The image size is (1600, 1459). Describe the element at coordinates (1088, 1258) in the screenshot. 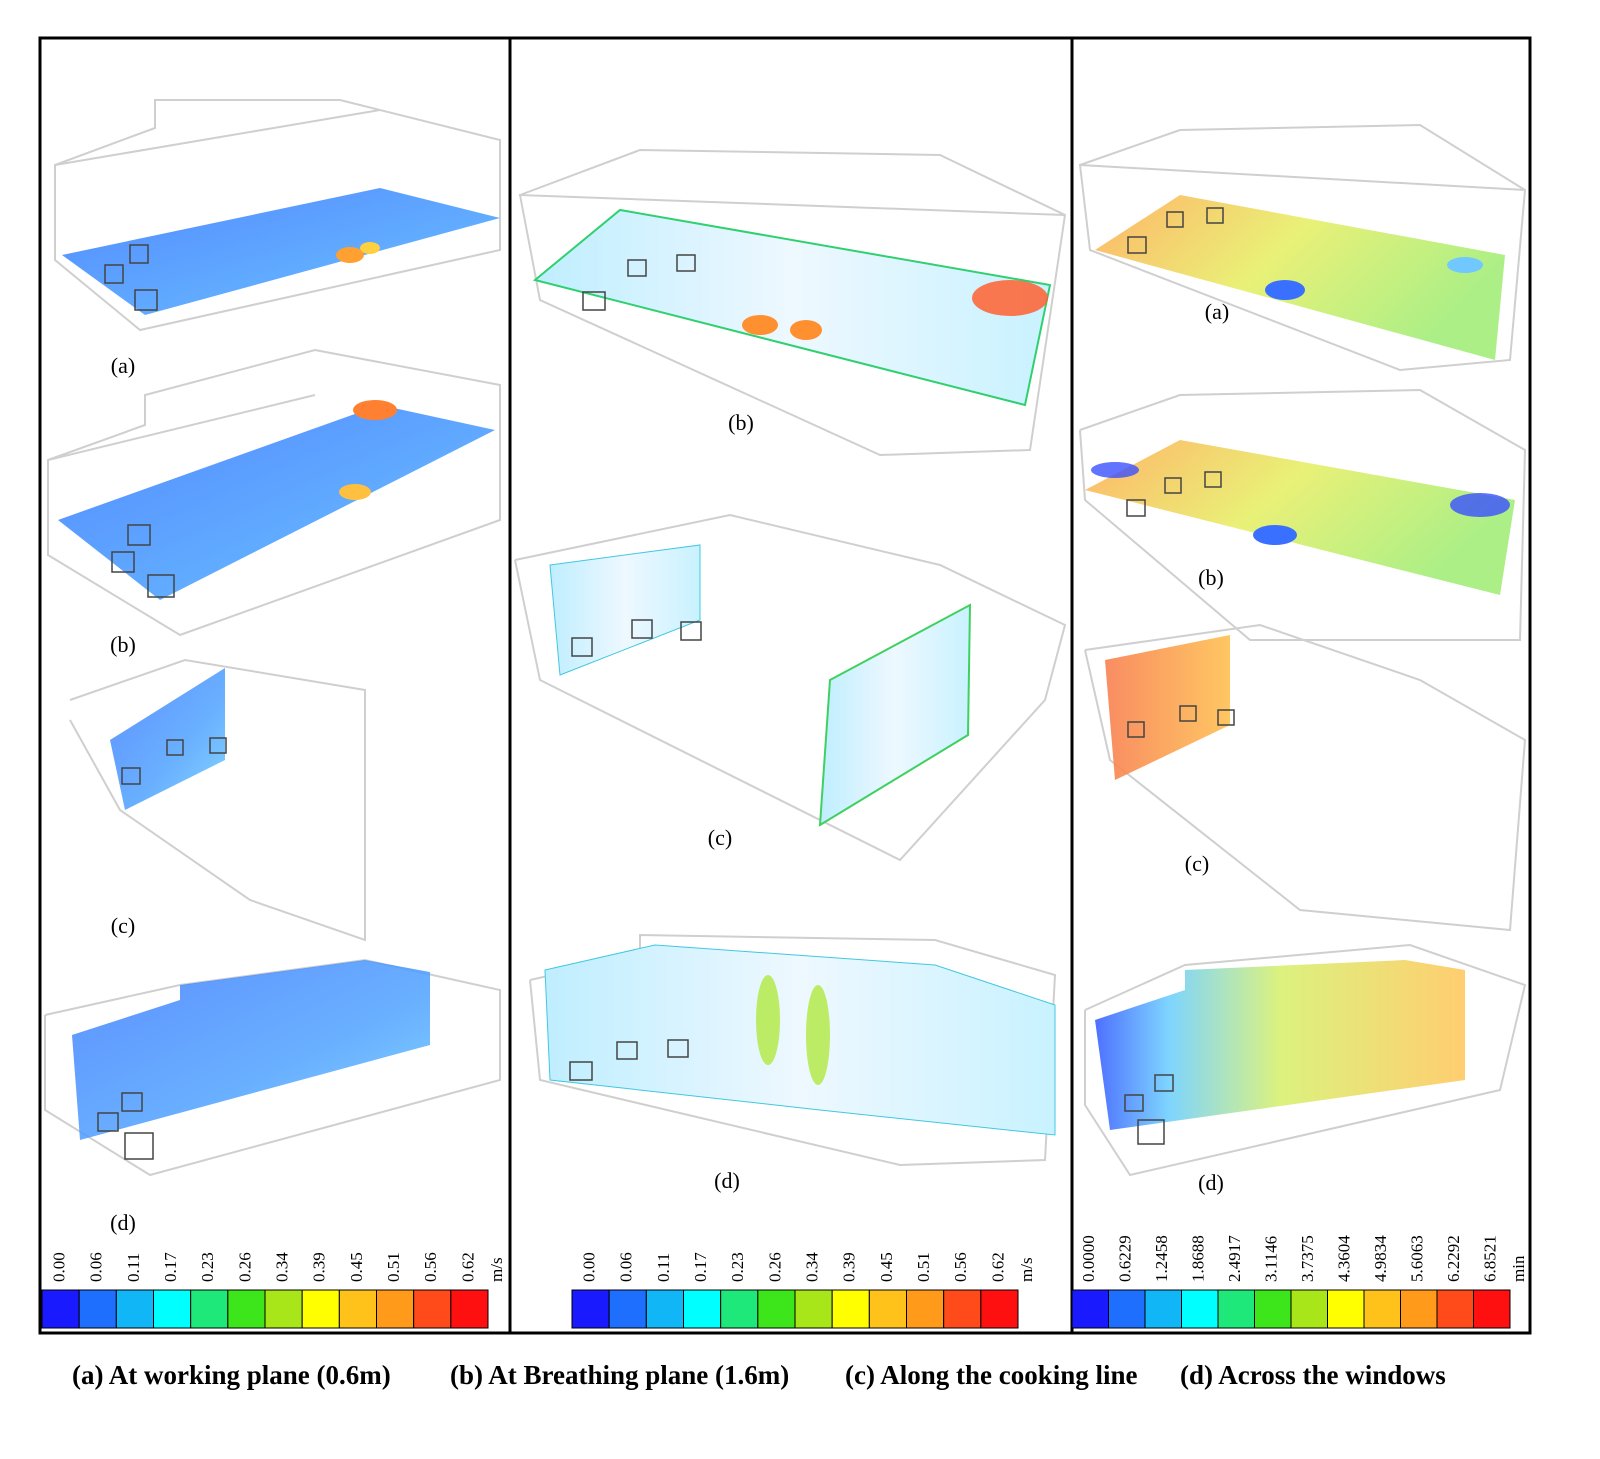

I see `colorbar-label: 0.0000` at that location.